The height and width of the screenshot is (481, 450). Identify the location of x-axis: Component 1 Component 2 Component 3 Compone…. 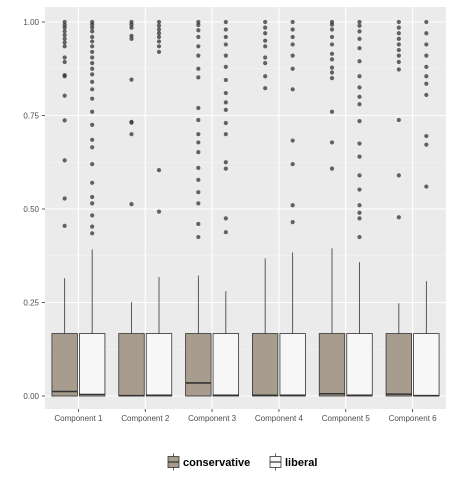
(245, 416).